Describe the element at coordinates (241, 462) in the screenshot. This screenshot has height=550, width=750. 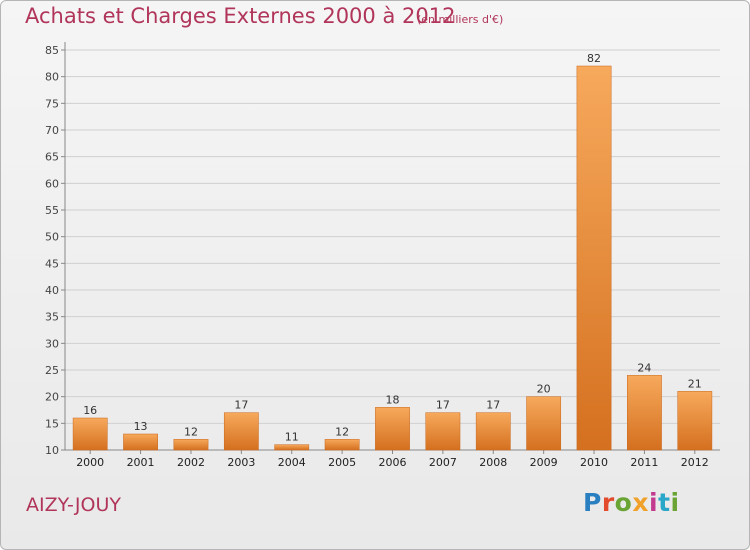
I see `x-tick-label-2003: 2003` at that location.